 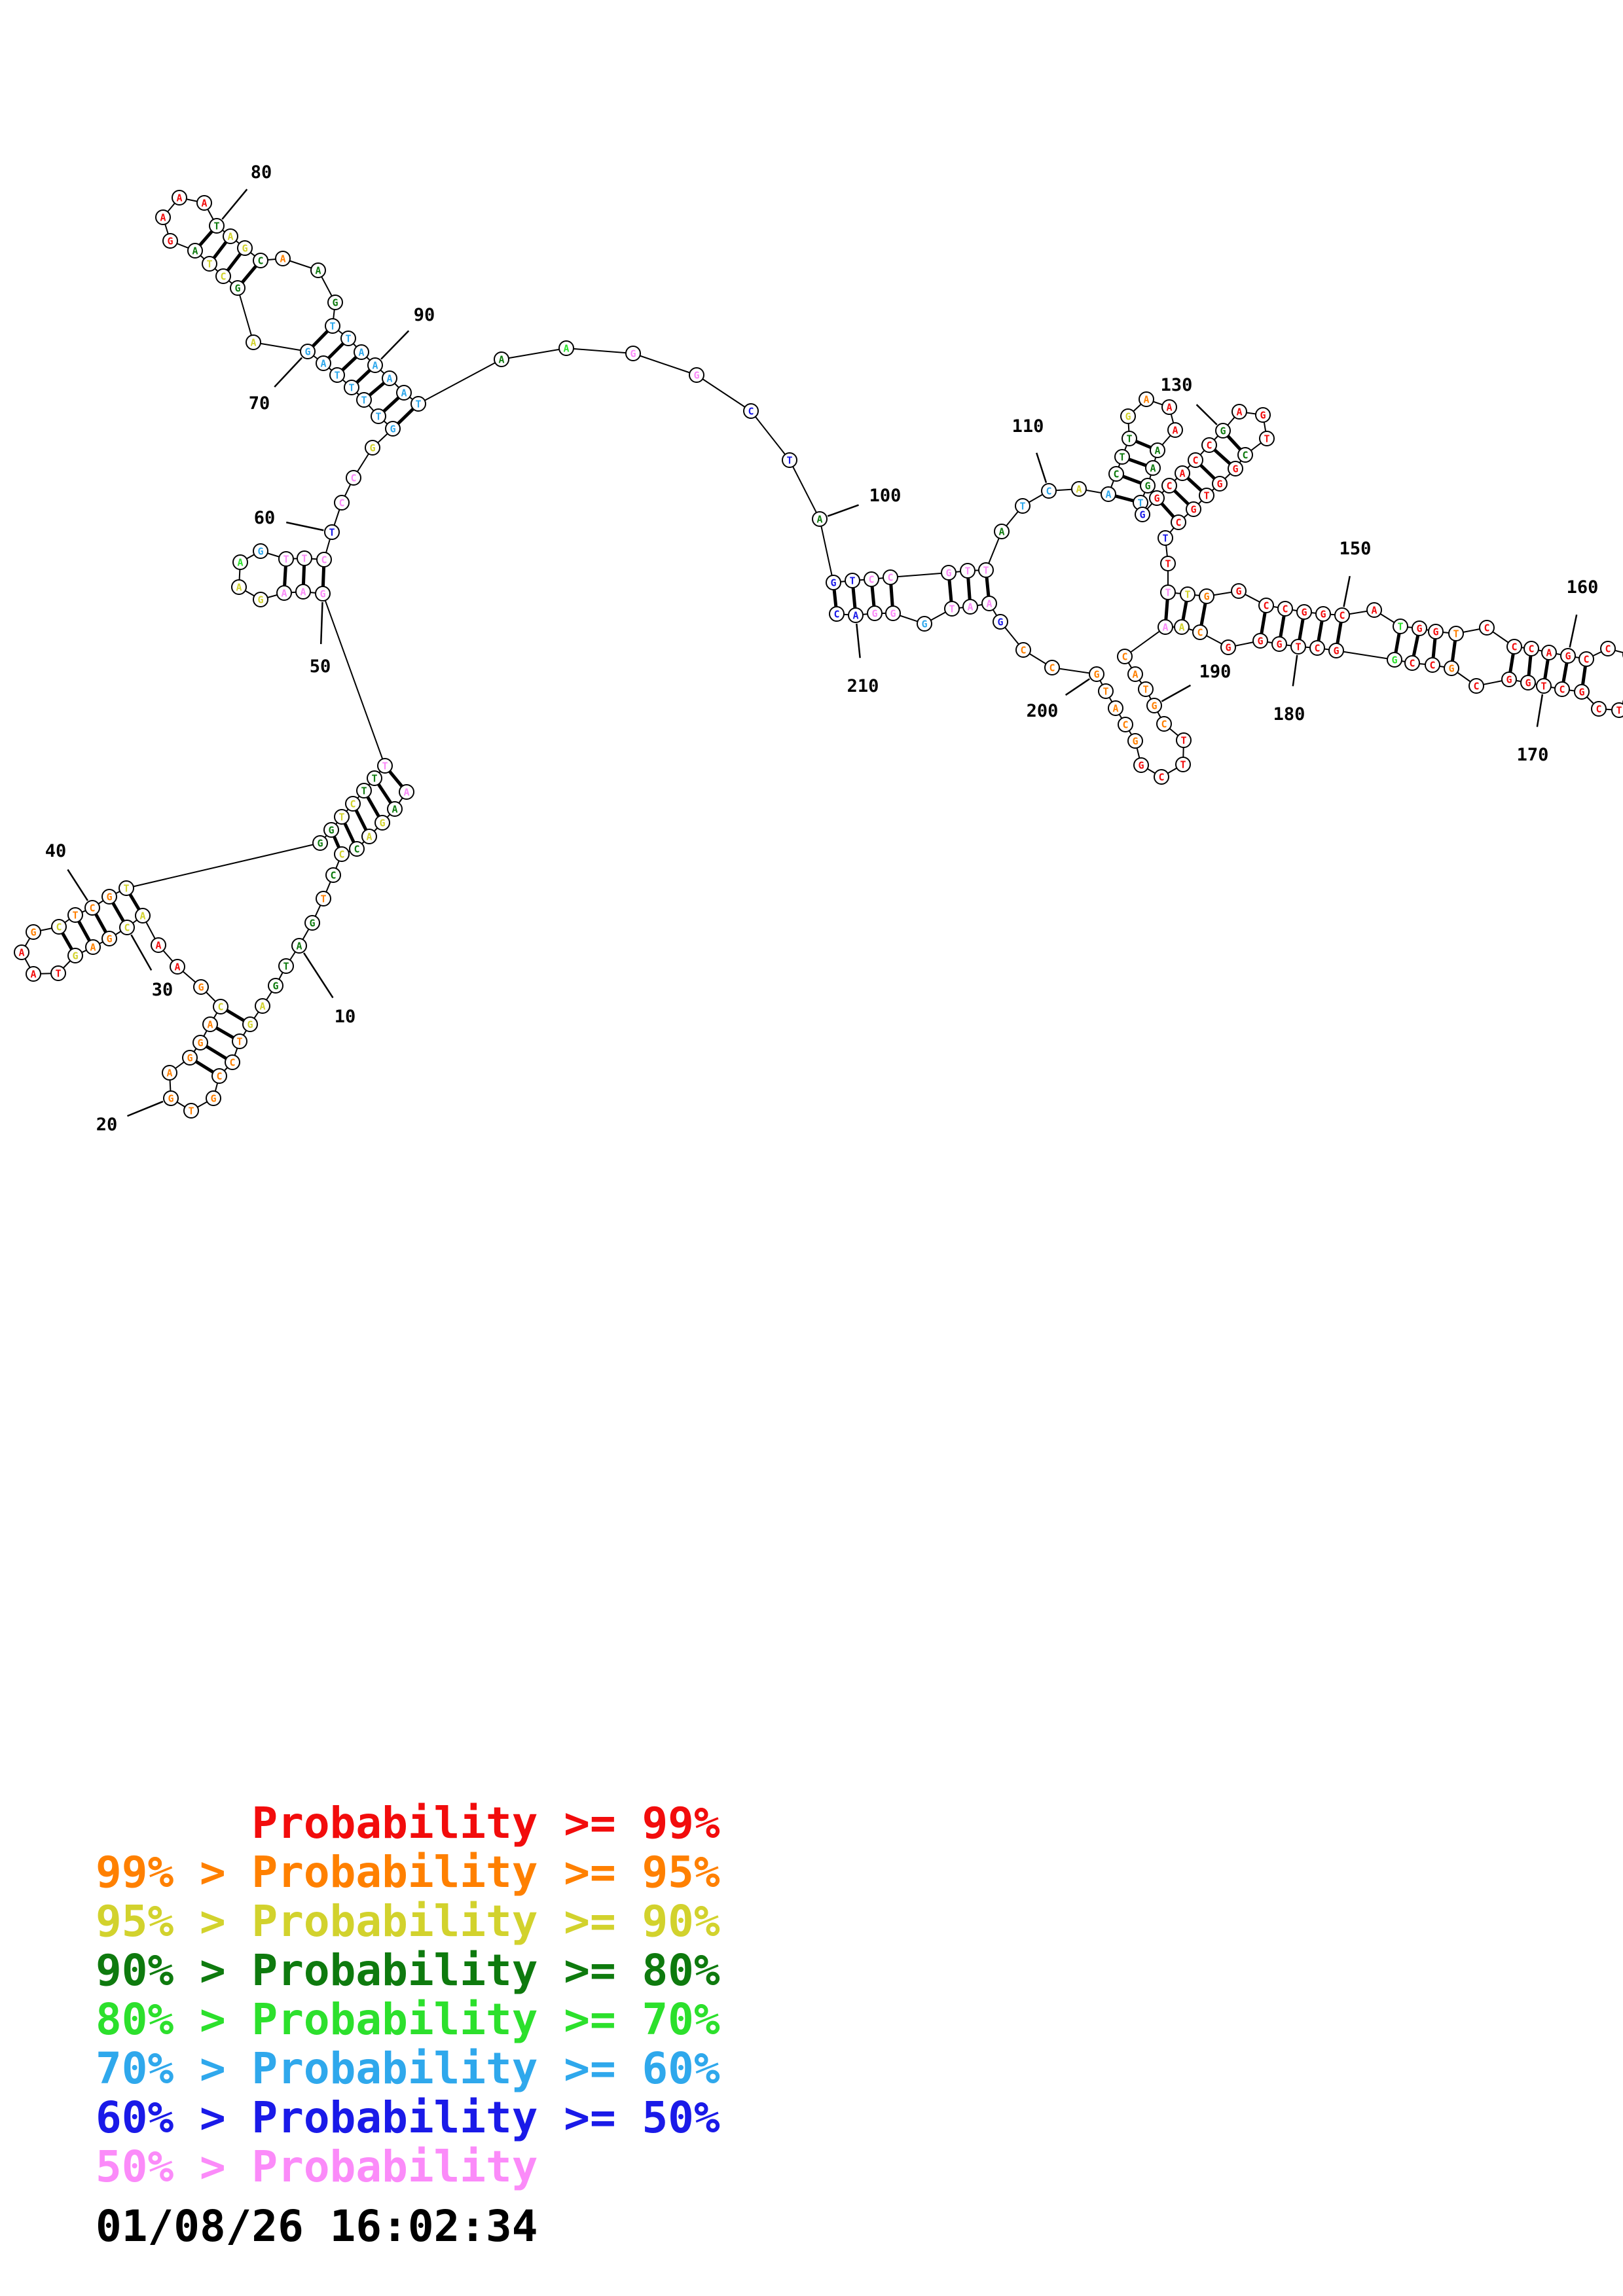 I want to click on position-label: 40, so click(x=56, y=851).